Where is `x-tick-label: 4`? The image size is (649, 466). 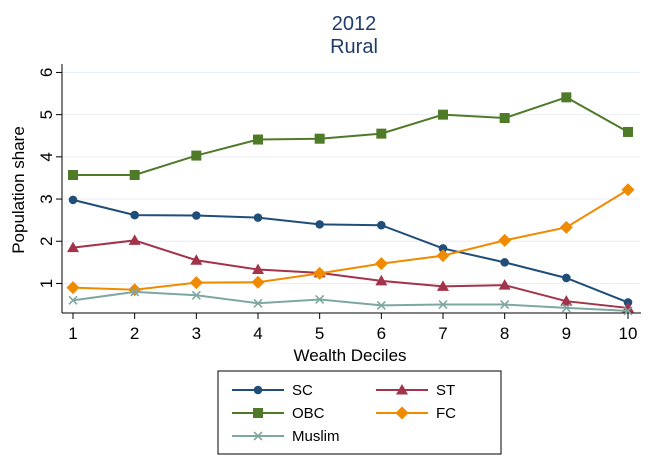 x-tick-label: 4 is located at coordinates (257, 333).